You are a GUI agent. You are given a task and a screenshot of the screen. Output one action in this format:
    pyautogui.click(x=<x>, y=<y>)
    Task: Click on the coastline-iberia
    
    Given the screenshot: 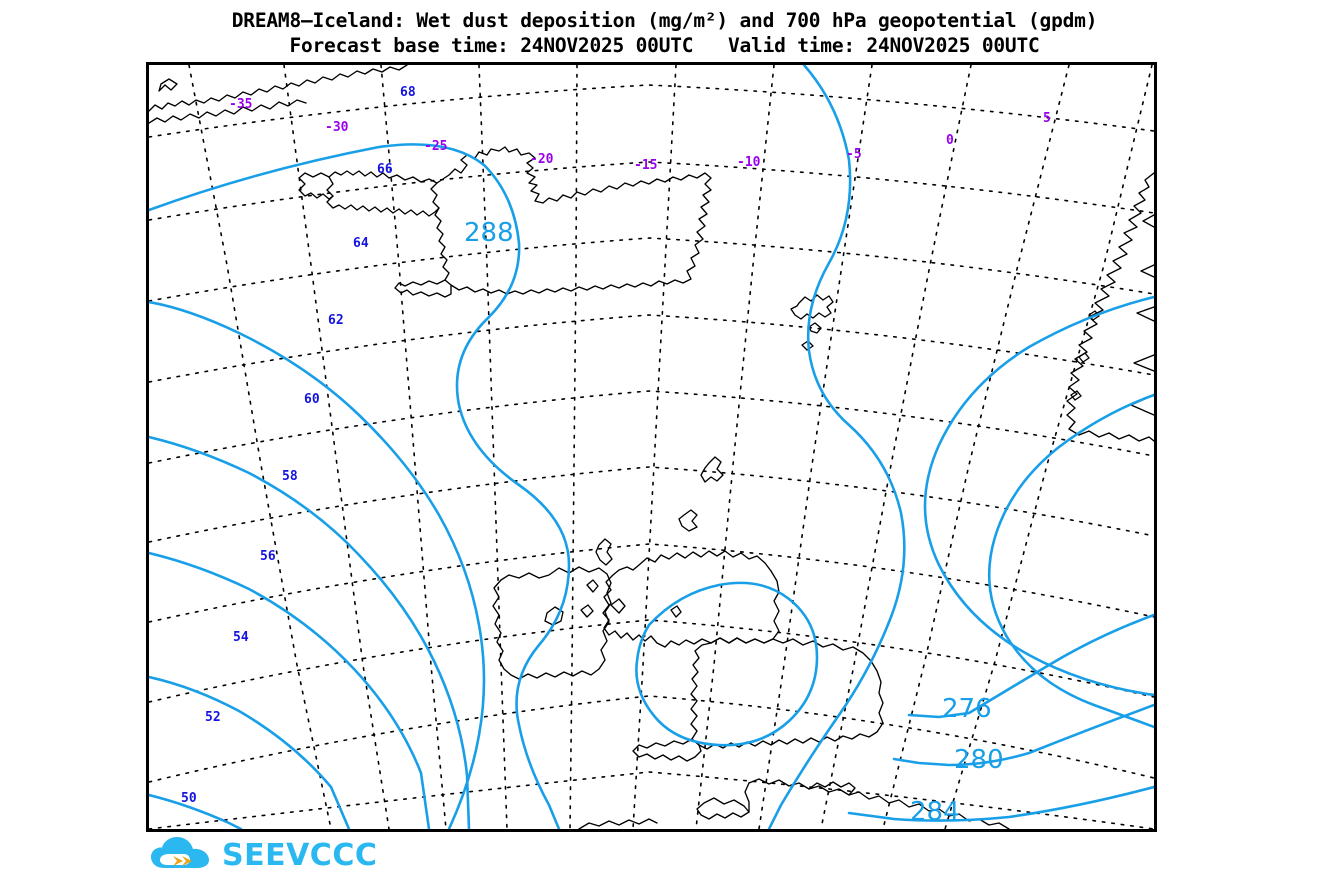 What is the action you would take?
    pyautogui.click(x=618, y=823)
    